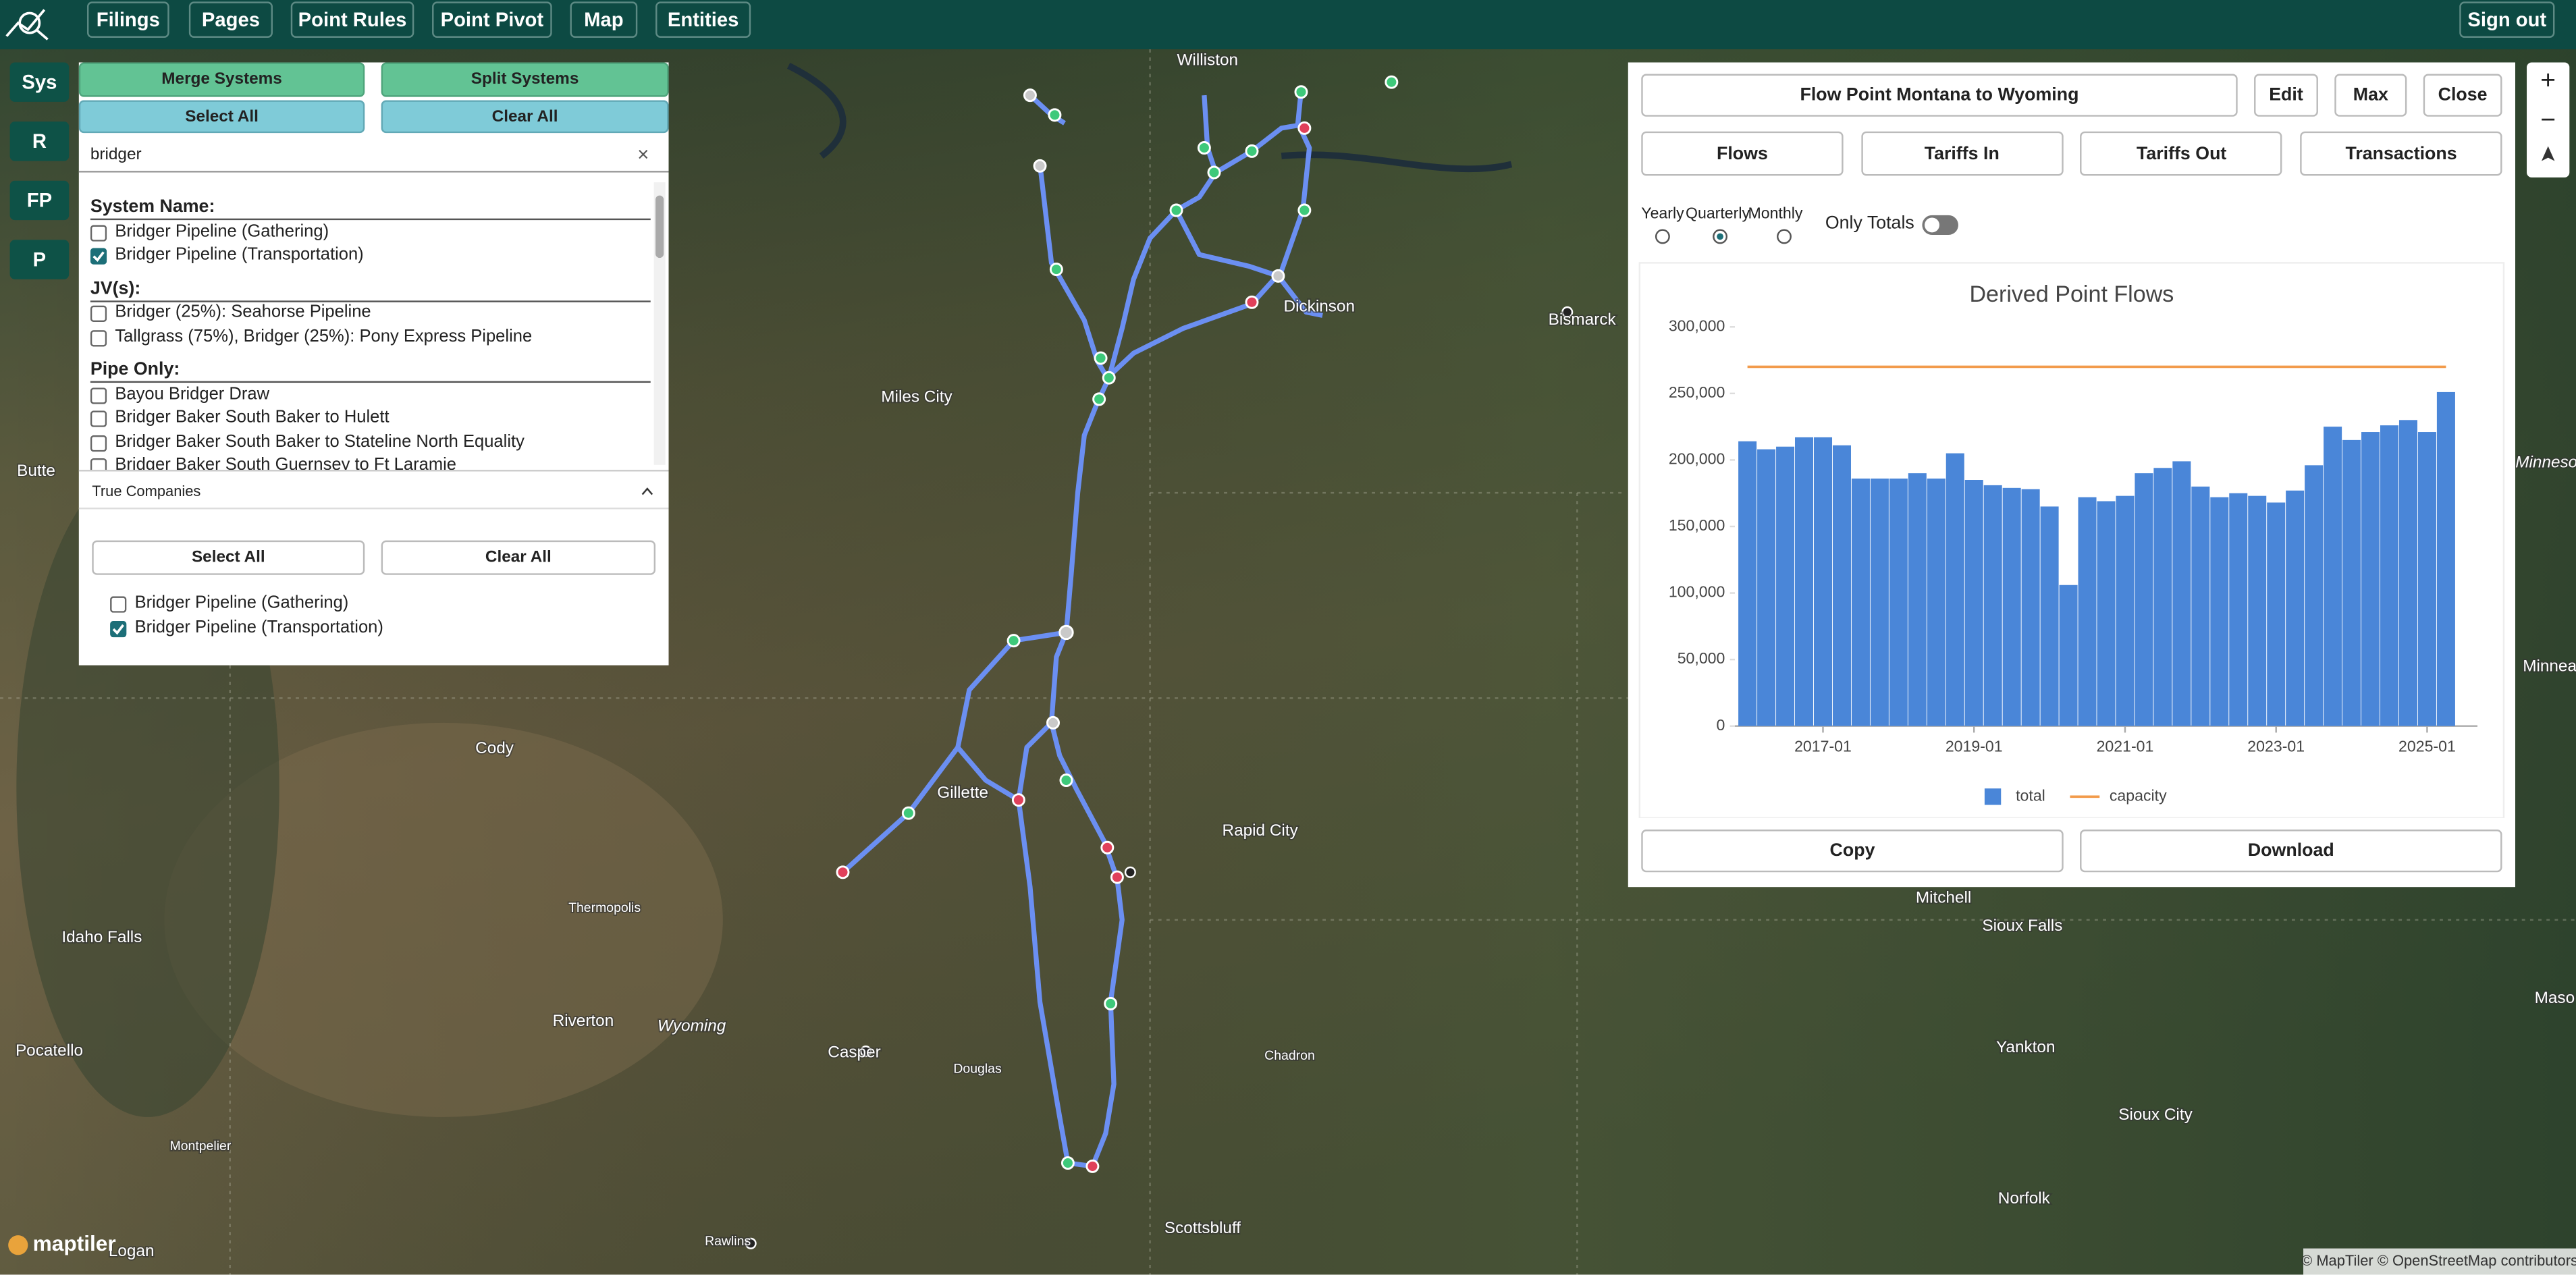 The width and height of the screenshot is (2576, 1275). I want to click on toggle, so click(1941, 224).